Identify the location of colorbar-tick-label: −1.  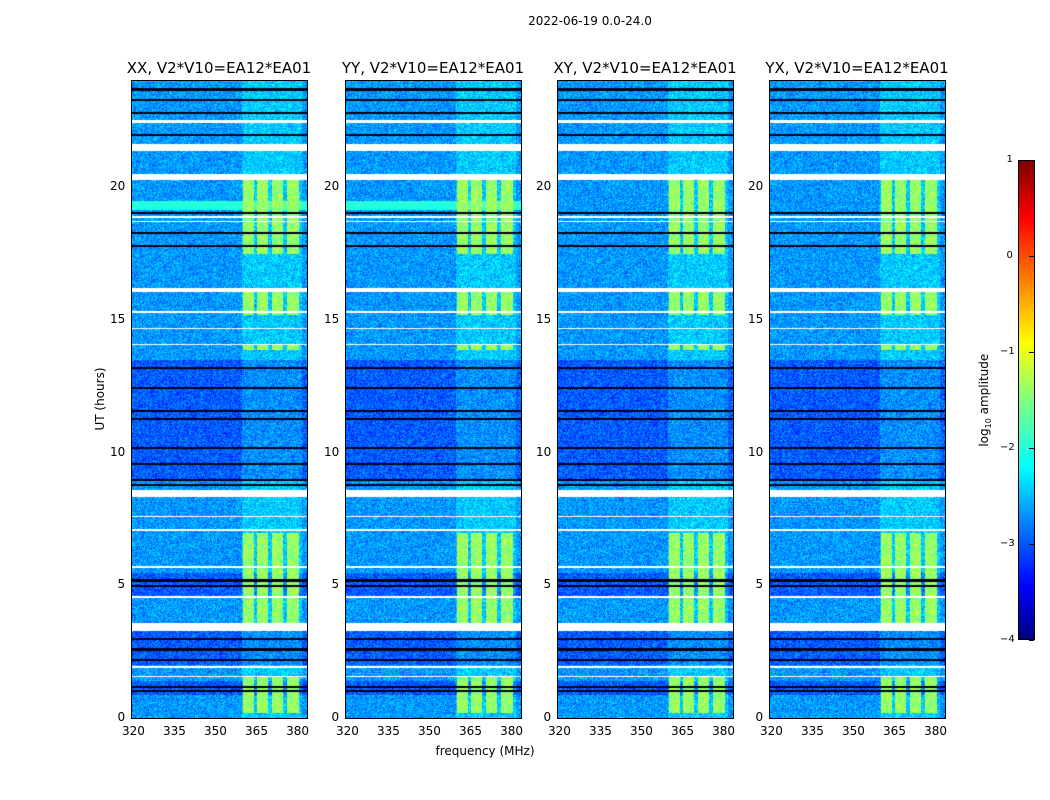
(1007, 351).